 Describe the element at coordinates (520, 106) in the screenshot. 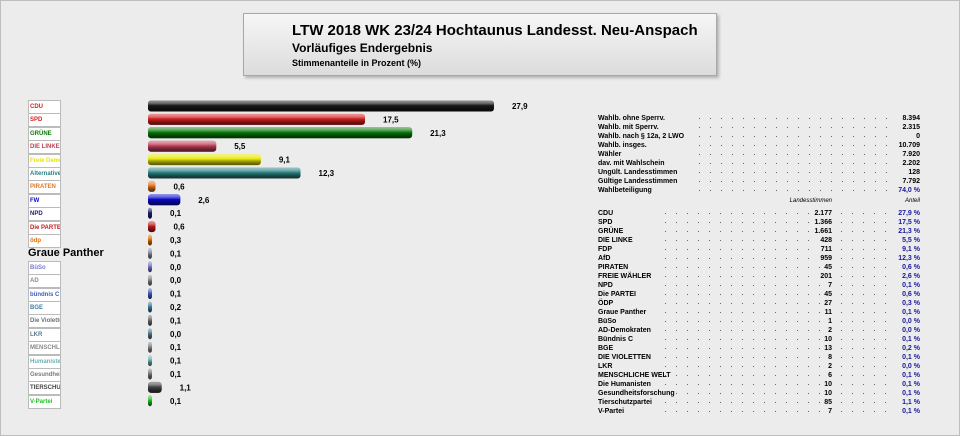

I see `bar-value-label: 27,9` at that location.